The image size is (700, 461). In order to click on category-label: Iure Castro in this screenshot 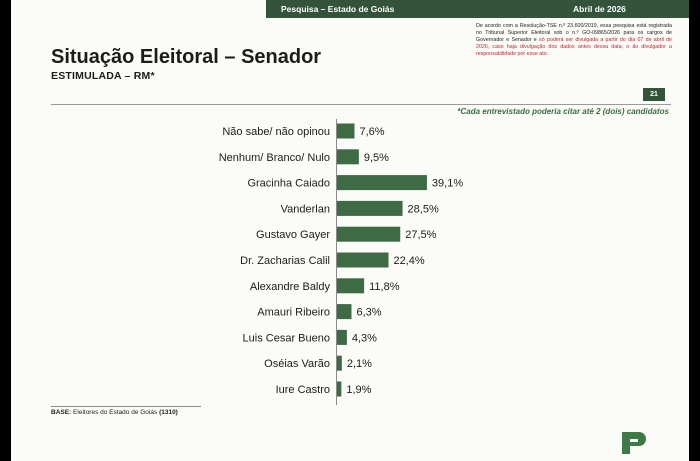, I will do `click(303, 390)`.